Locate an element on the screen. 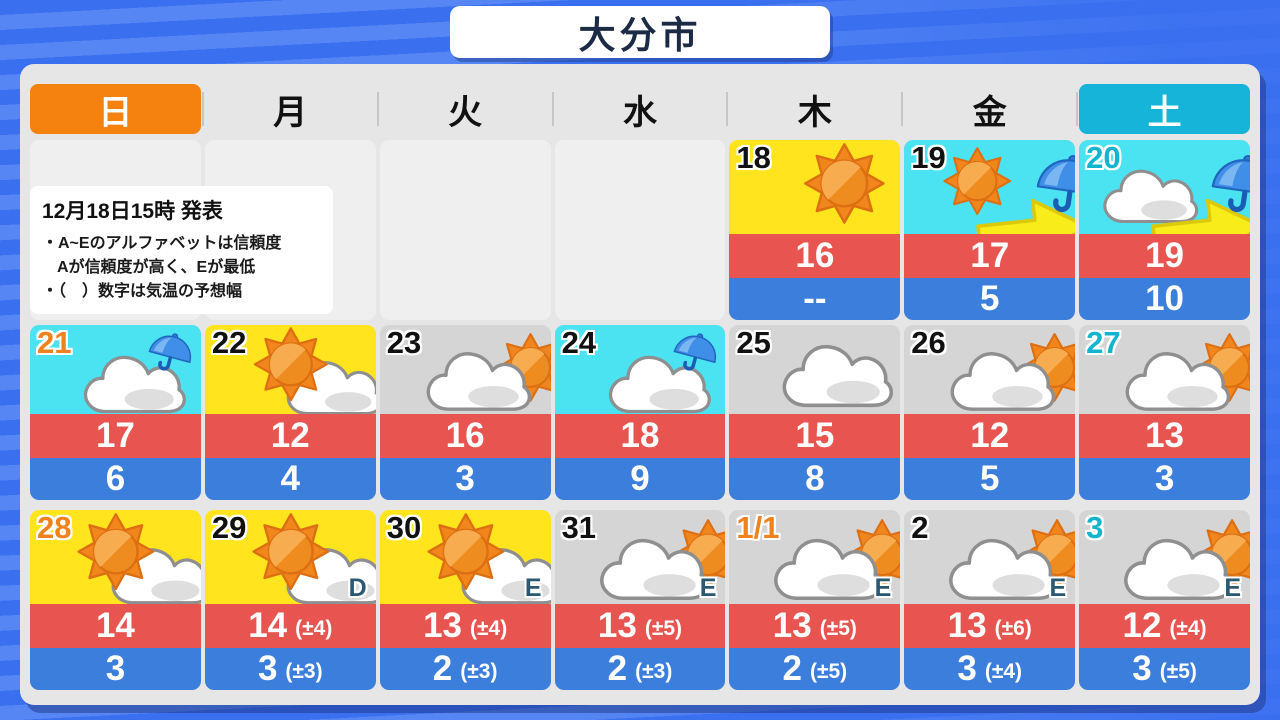 The width and height of the screenshot is (1280, 720). date-label: 24 is located at coordinates (579, 342).